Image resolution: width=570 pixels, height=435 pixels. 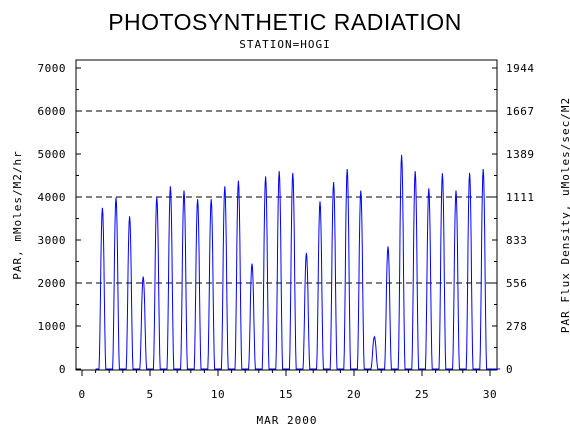 I want to click on x-axis-label: MAR 2000, so click(x=287, y=420).